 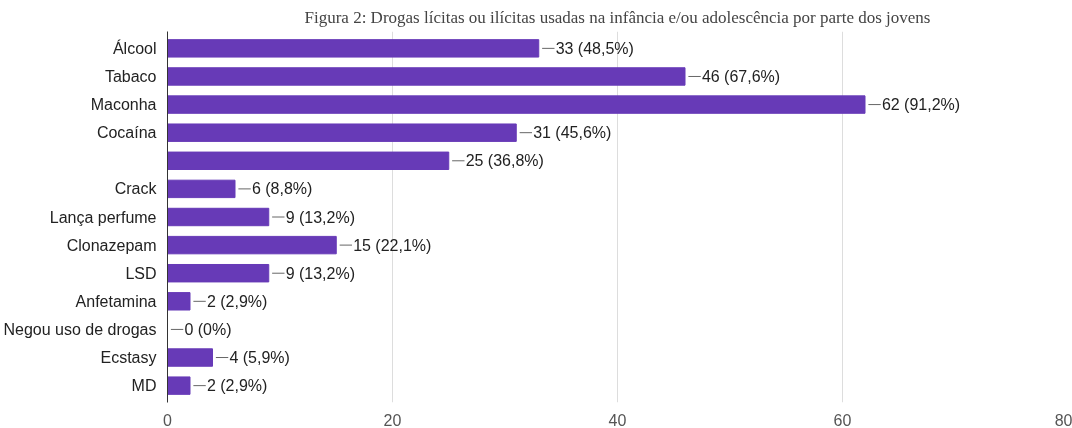 I want to click on data-label: 6 (8,8%), so click(x=282, y=189).